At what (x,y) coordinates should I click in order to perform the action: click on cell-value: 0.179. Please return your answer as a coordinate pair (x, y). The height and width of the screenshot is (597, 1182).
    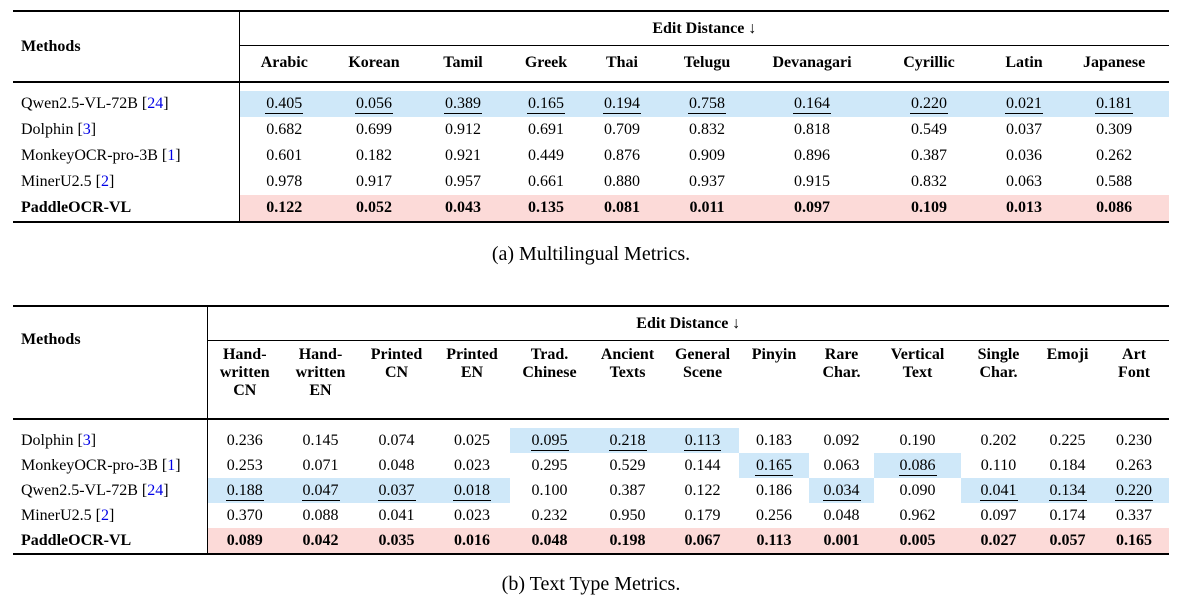
    Looking at the image, I should click on (702, 515).